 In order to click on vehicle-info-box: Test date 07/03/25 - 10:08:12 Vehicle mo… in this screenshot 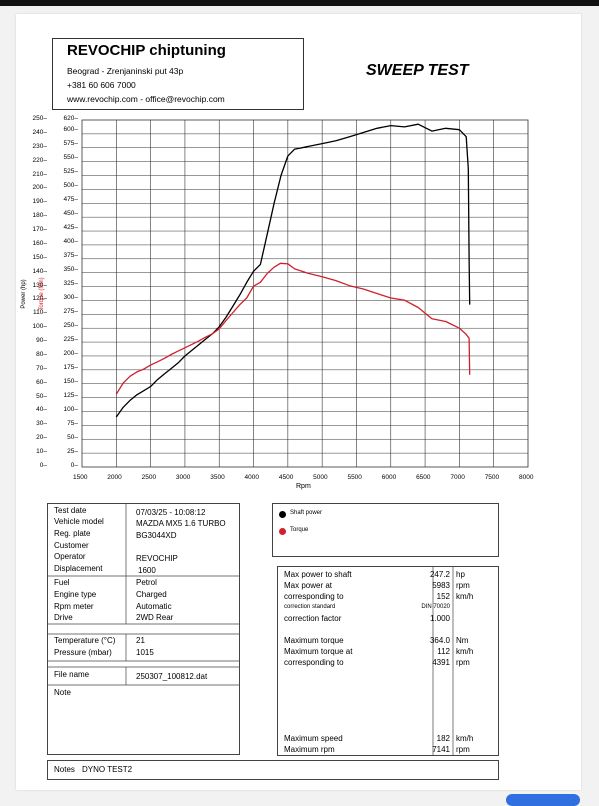, I will do `click(143, 629)`.